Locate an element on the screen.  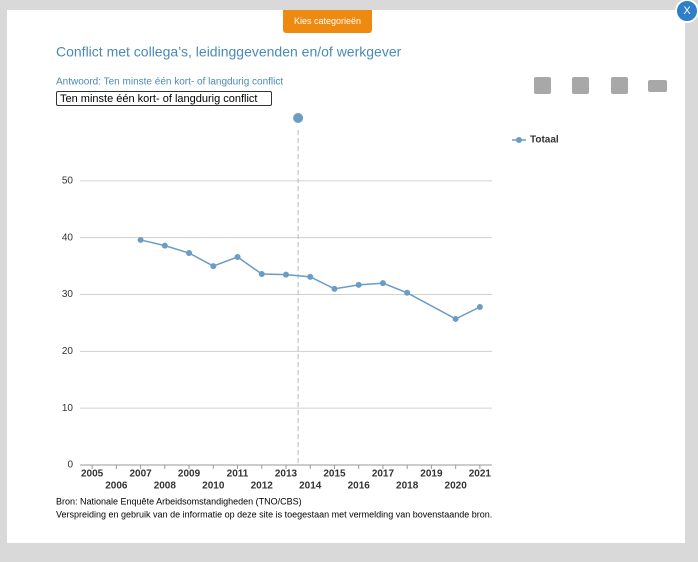
y-tick-label: 0 is located at coordinates (70, 465).